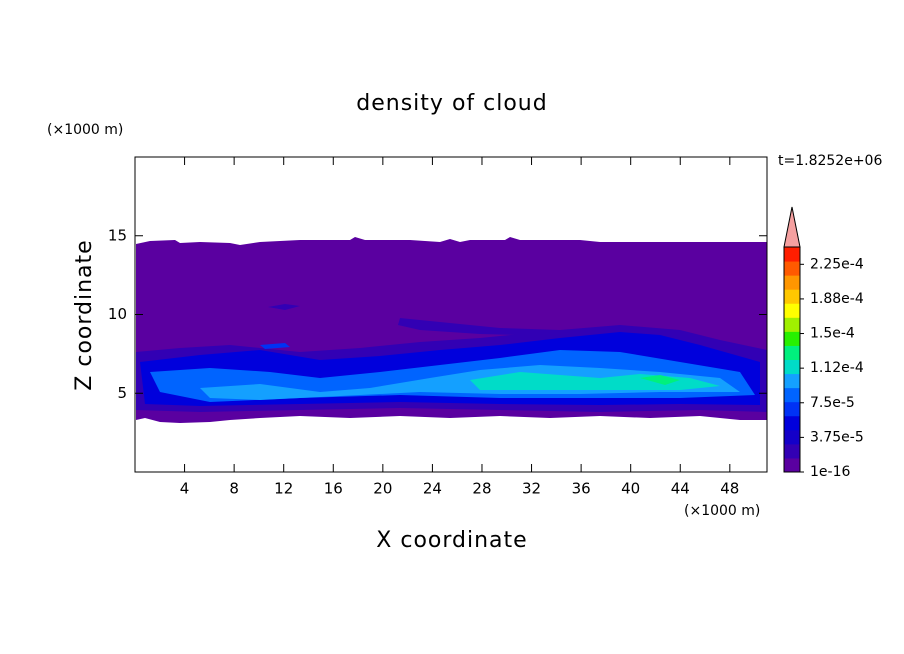 This screenshot has height=654, width=904. Describe the element at coordinates (837, 264) in the screenshot. I see `colorbar-tick-label: 2.25e-4` at that location.